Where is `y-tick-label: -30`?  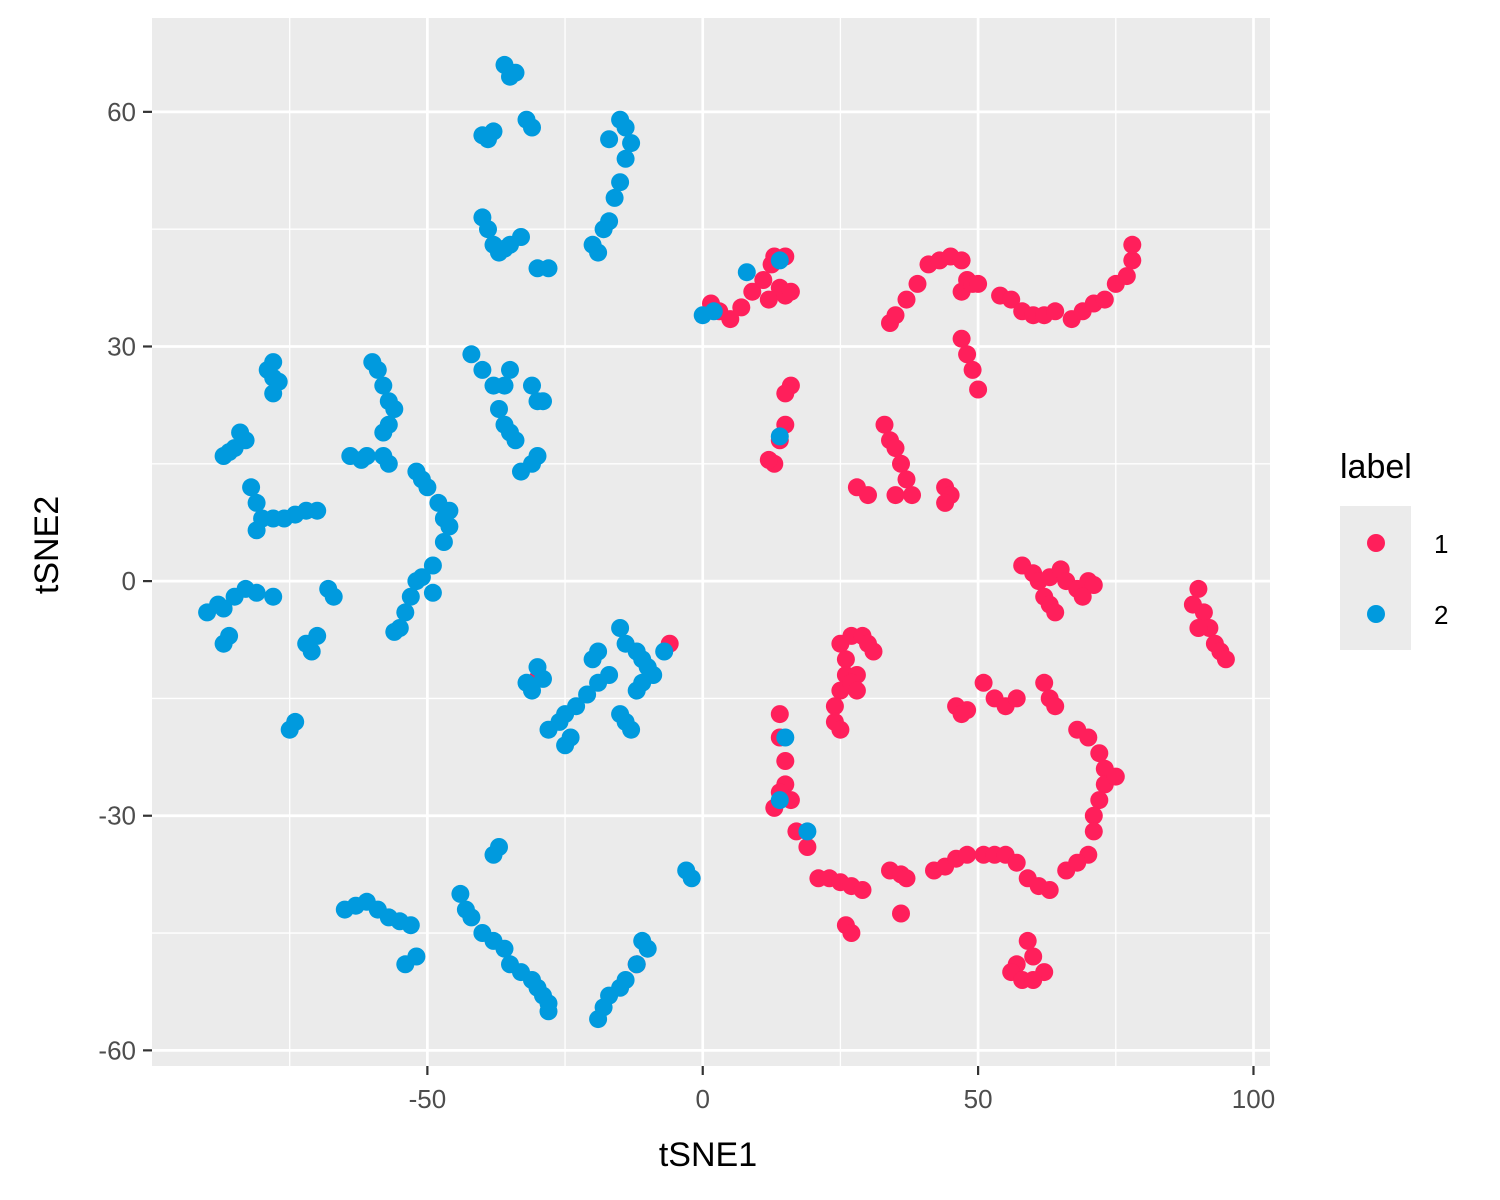 y-tick-label: -30 is located at coordinates (117, 816).